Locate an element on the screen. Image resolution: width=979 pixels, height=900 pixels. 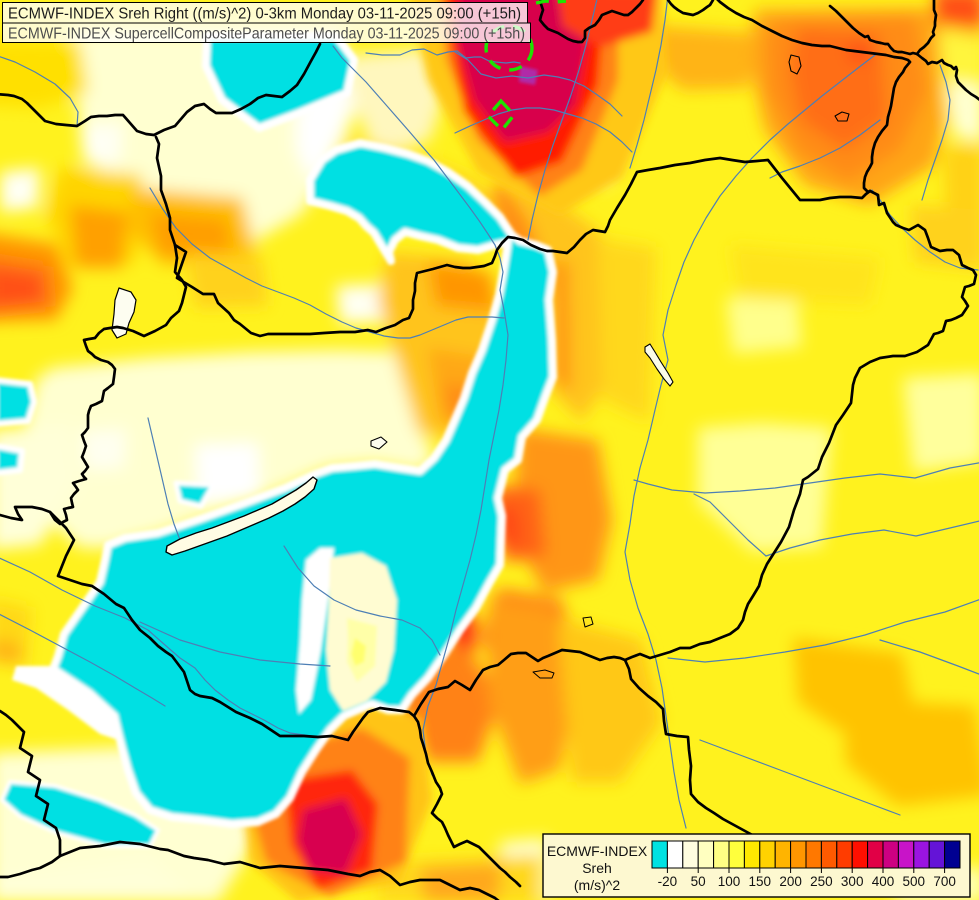
svg-text: 150 is located at coordinates (760, 881).